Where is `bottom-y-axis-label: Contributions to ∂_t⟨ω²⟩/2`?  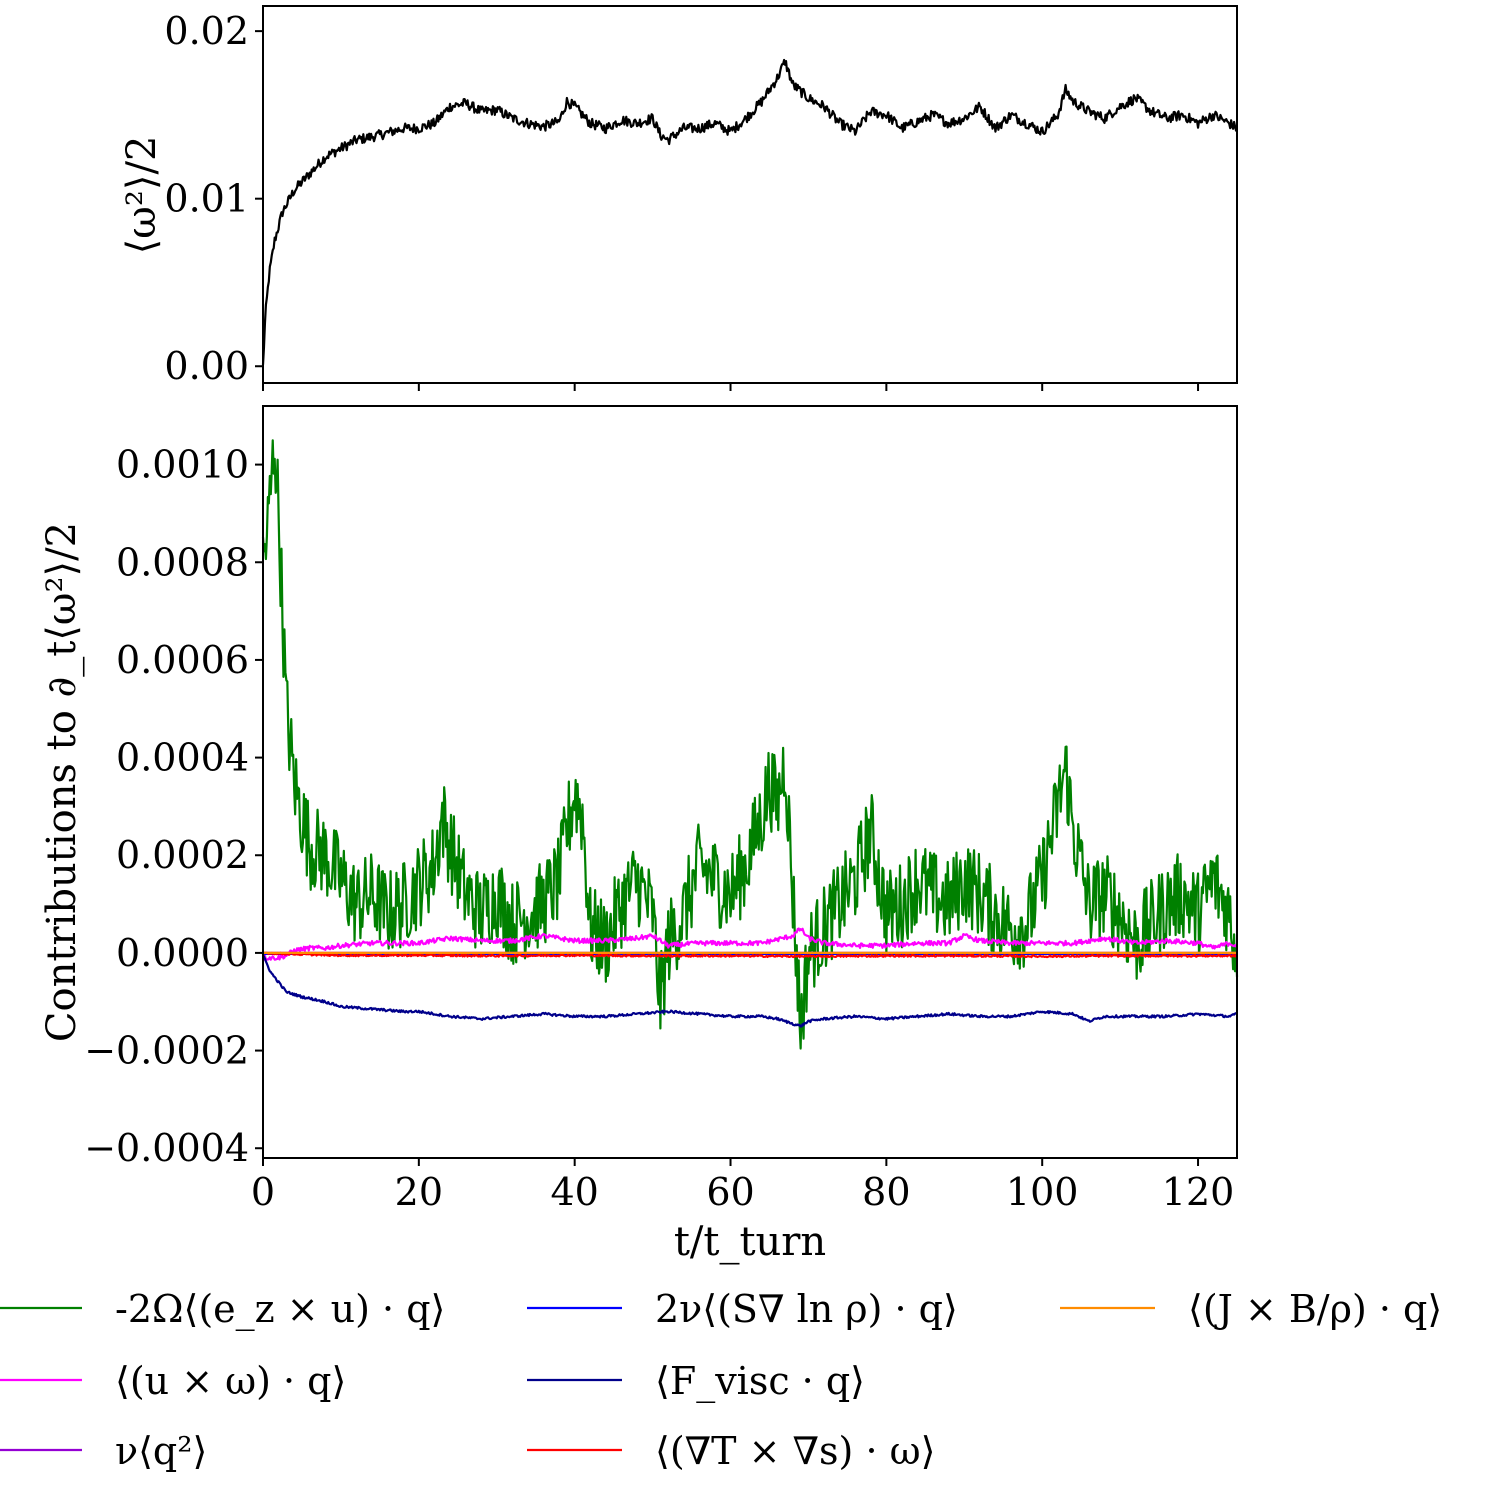 bottom-y-axis-label: Contributions to ∂_t⟨ω²⟩/2 is located at coordinates (62, 782).